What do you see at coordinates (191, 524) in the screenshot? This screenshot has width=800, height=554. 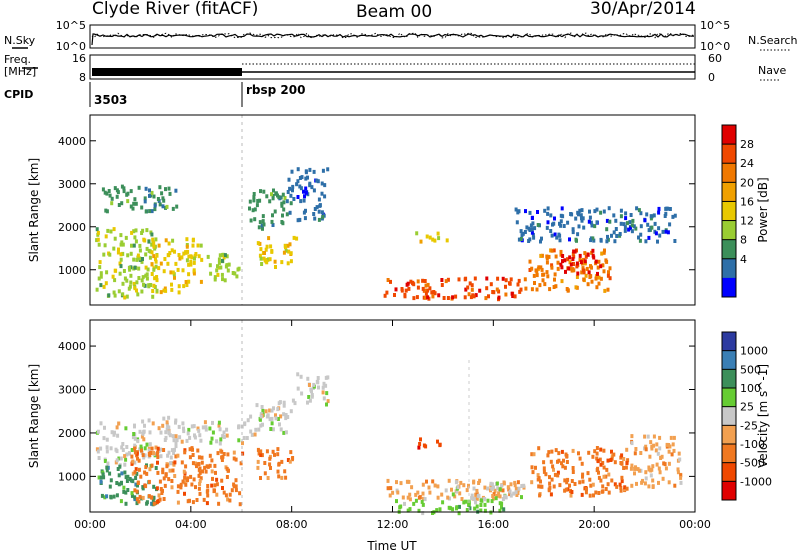 I see `velocity-x-tick-label-1: 04:00` at bounding box center [191, 524].